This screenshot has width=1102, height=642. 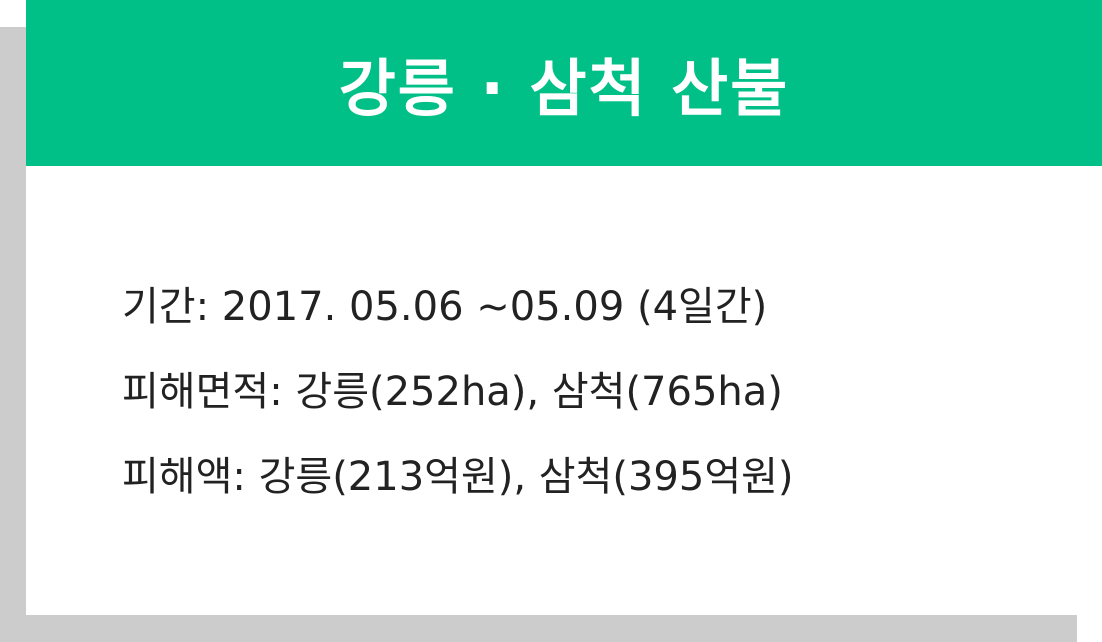 I want to click on period-line: 기간: 2017. 05.06 ~05.09 (4일간), so click(x=445, y=307).